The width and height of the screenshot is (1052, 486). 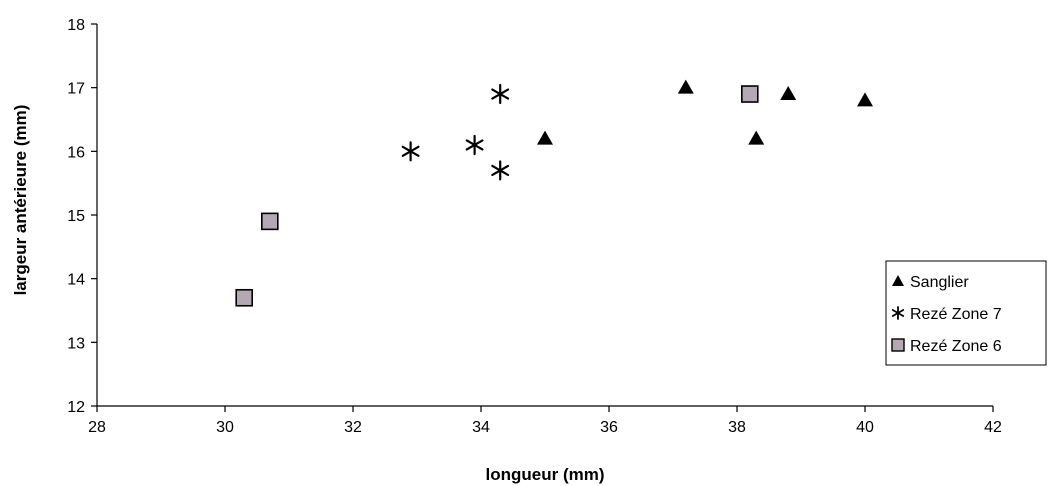 I want to click on legend-box, so click(x=966, y=313).